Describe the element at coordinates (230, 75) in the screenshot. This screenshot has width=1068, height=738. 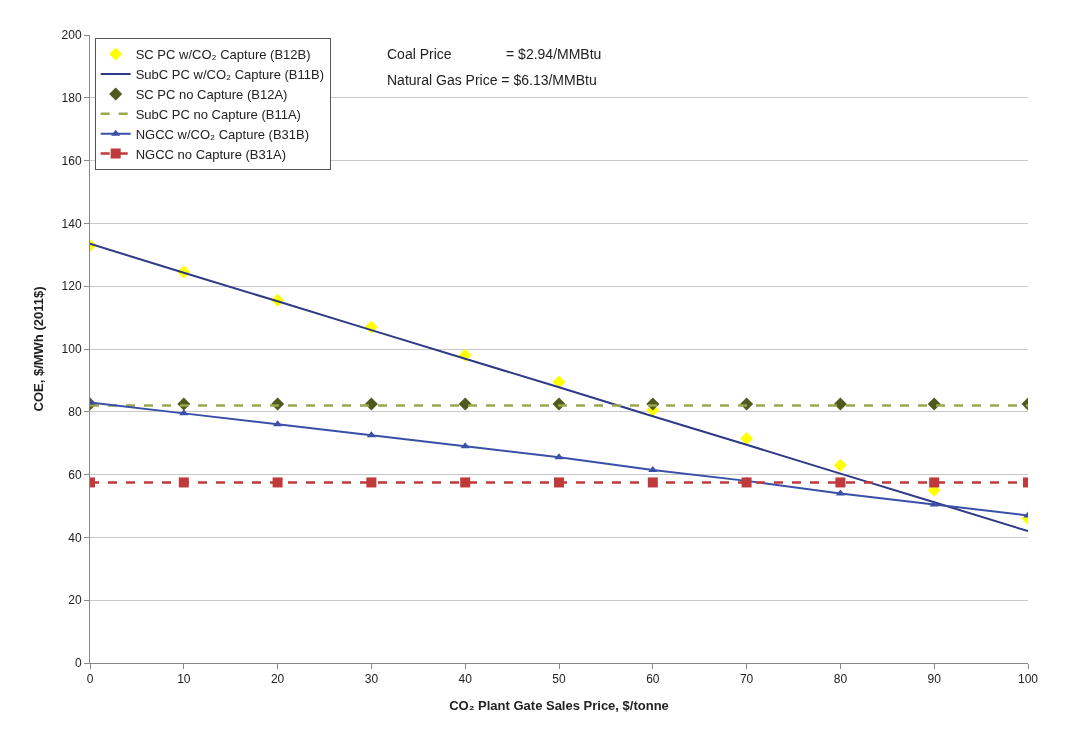
I see `legend-label: SubC PC w/CO₂ Capture (B11B)` at that location.